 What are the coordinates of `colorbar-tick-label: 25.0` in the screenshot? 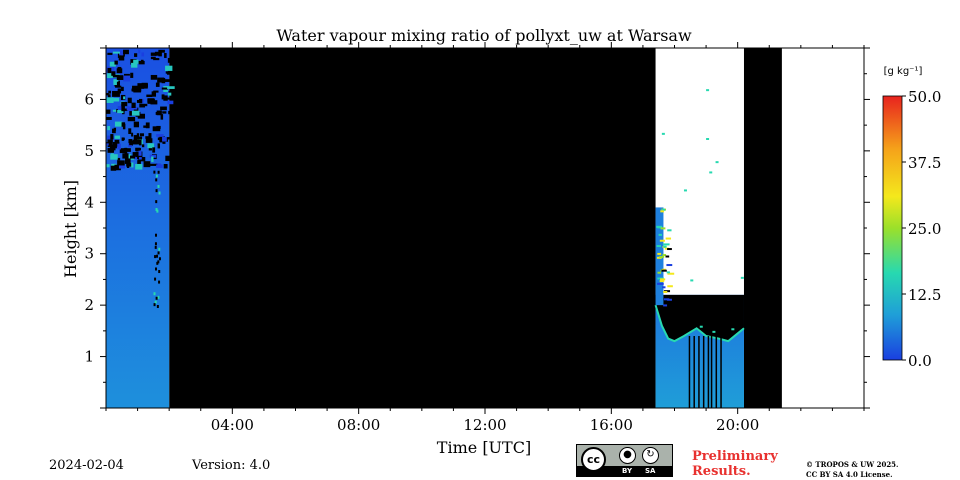 It's located at (924, 229).